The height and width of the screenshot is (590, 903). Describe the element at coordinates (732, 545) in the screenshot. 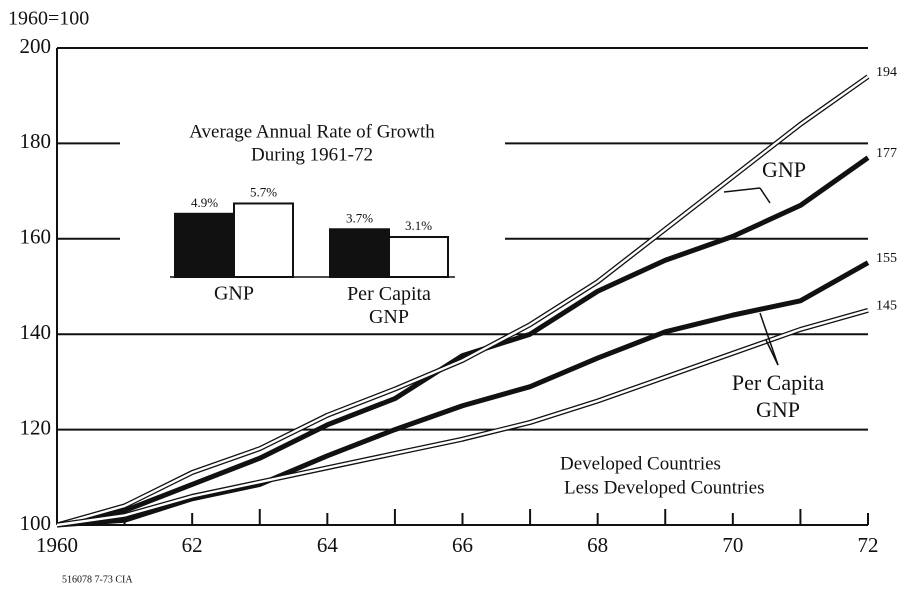

I see `x-tick-label: 70` at that location.